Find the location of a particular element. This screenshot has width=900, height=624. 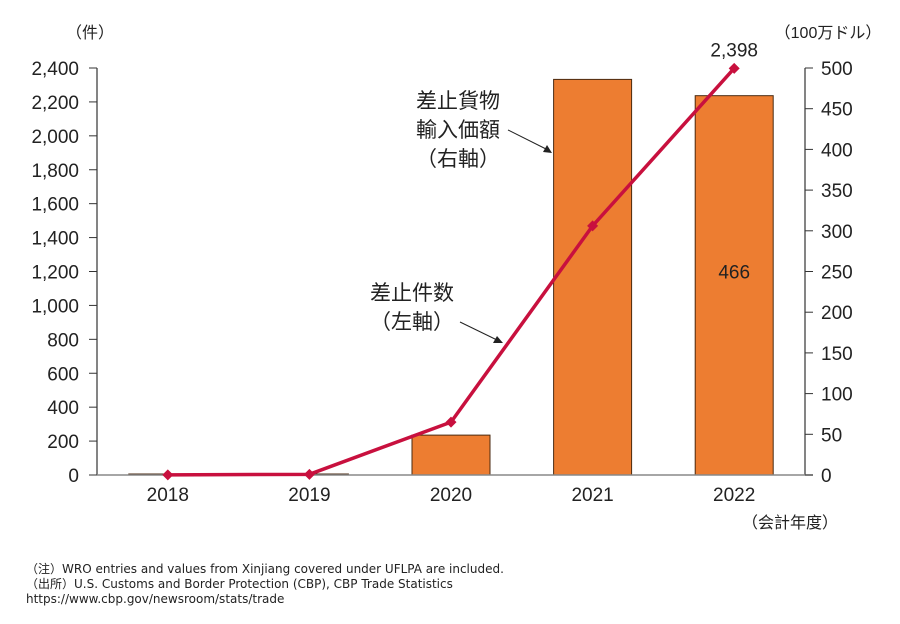

line-marker-2019 is located at coordinates (309, 474).